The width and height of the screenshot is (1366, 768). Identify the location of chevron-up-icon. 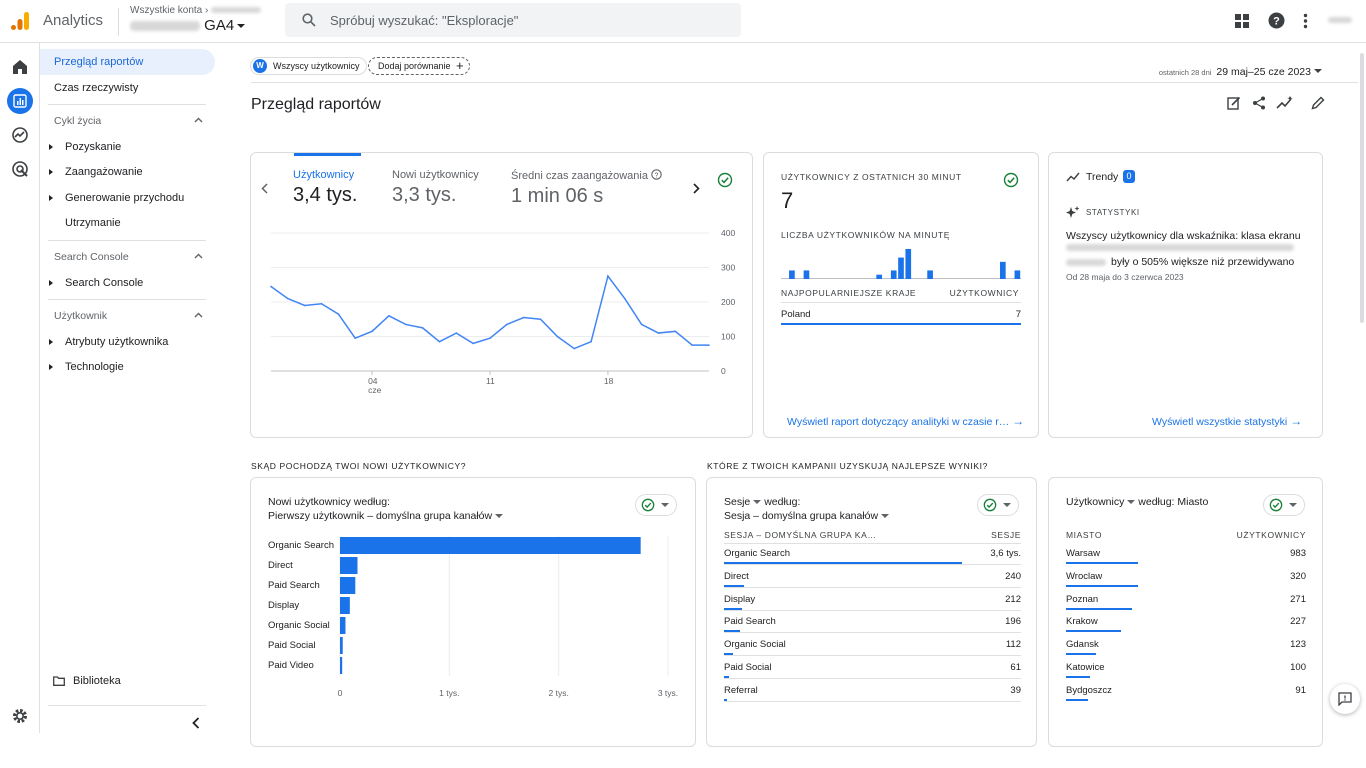
(198, 315).